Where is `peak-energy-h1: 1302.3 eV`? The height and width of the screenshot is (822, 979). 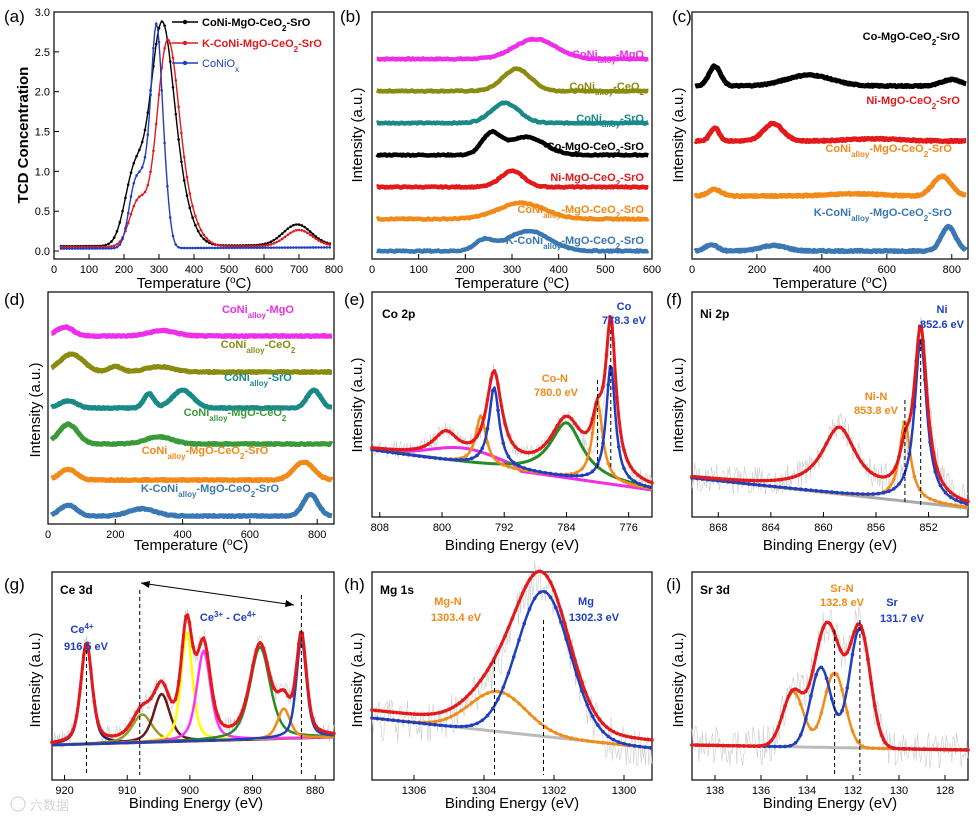 peak-energy-h1: 1302.3 eV is located at coordinates (594, 618).